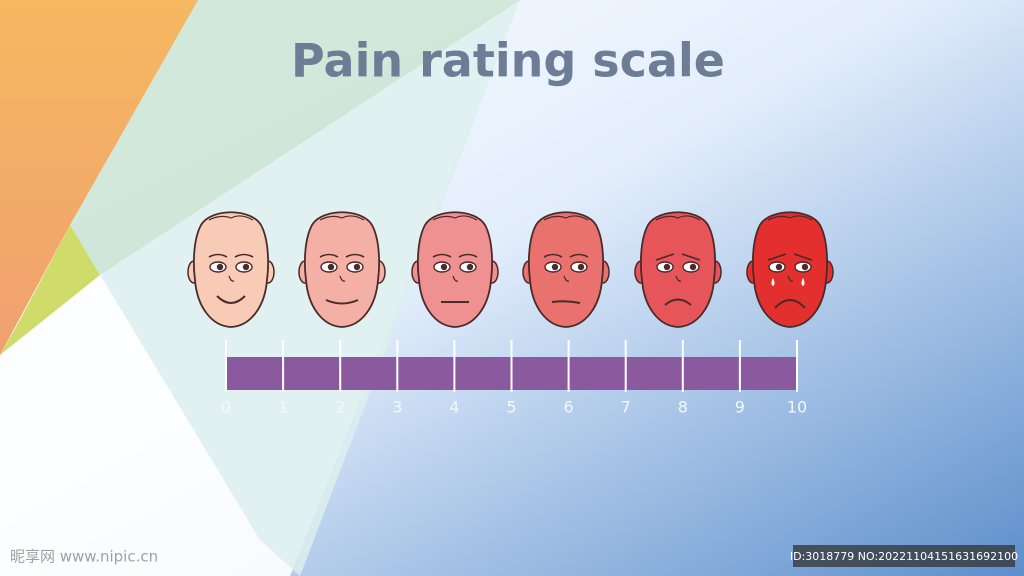  I want to click on tick-label: 0, so click(226, 407).